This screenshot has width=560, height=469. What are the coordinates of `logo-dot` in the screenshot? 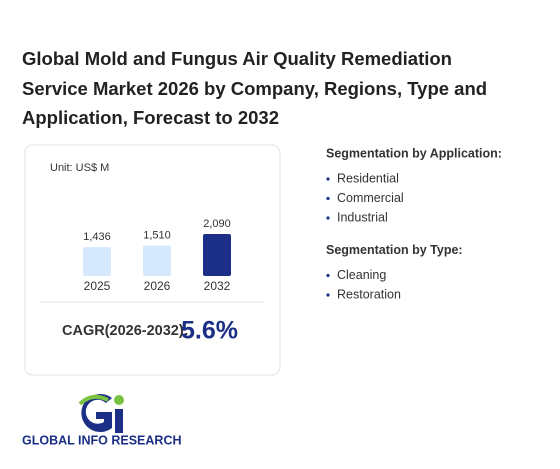 It's located at (119, 400).